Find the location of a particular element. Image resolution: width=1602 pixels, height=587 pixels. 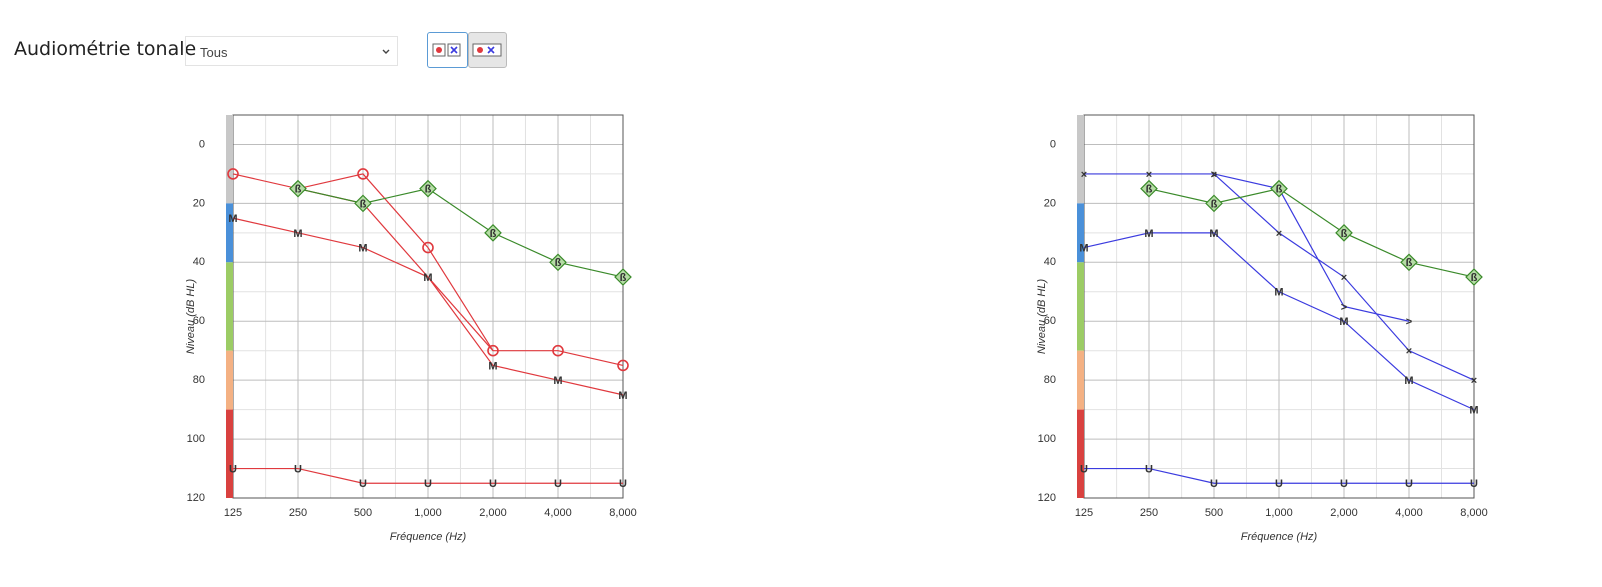

y-tick-label: 80 is located at coordinates (1050, 380).